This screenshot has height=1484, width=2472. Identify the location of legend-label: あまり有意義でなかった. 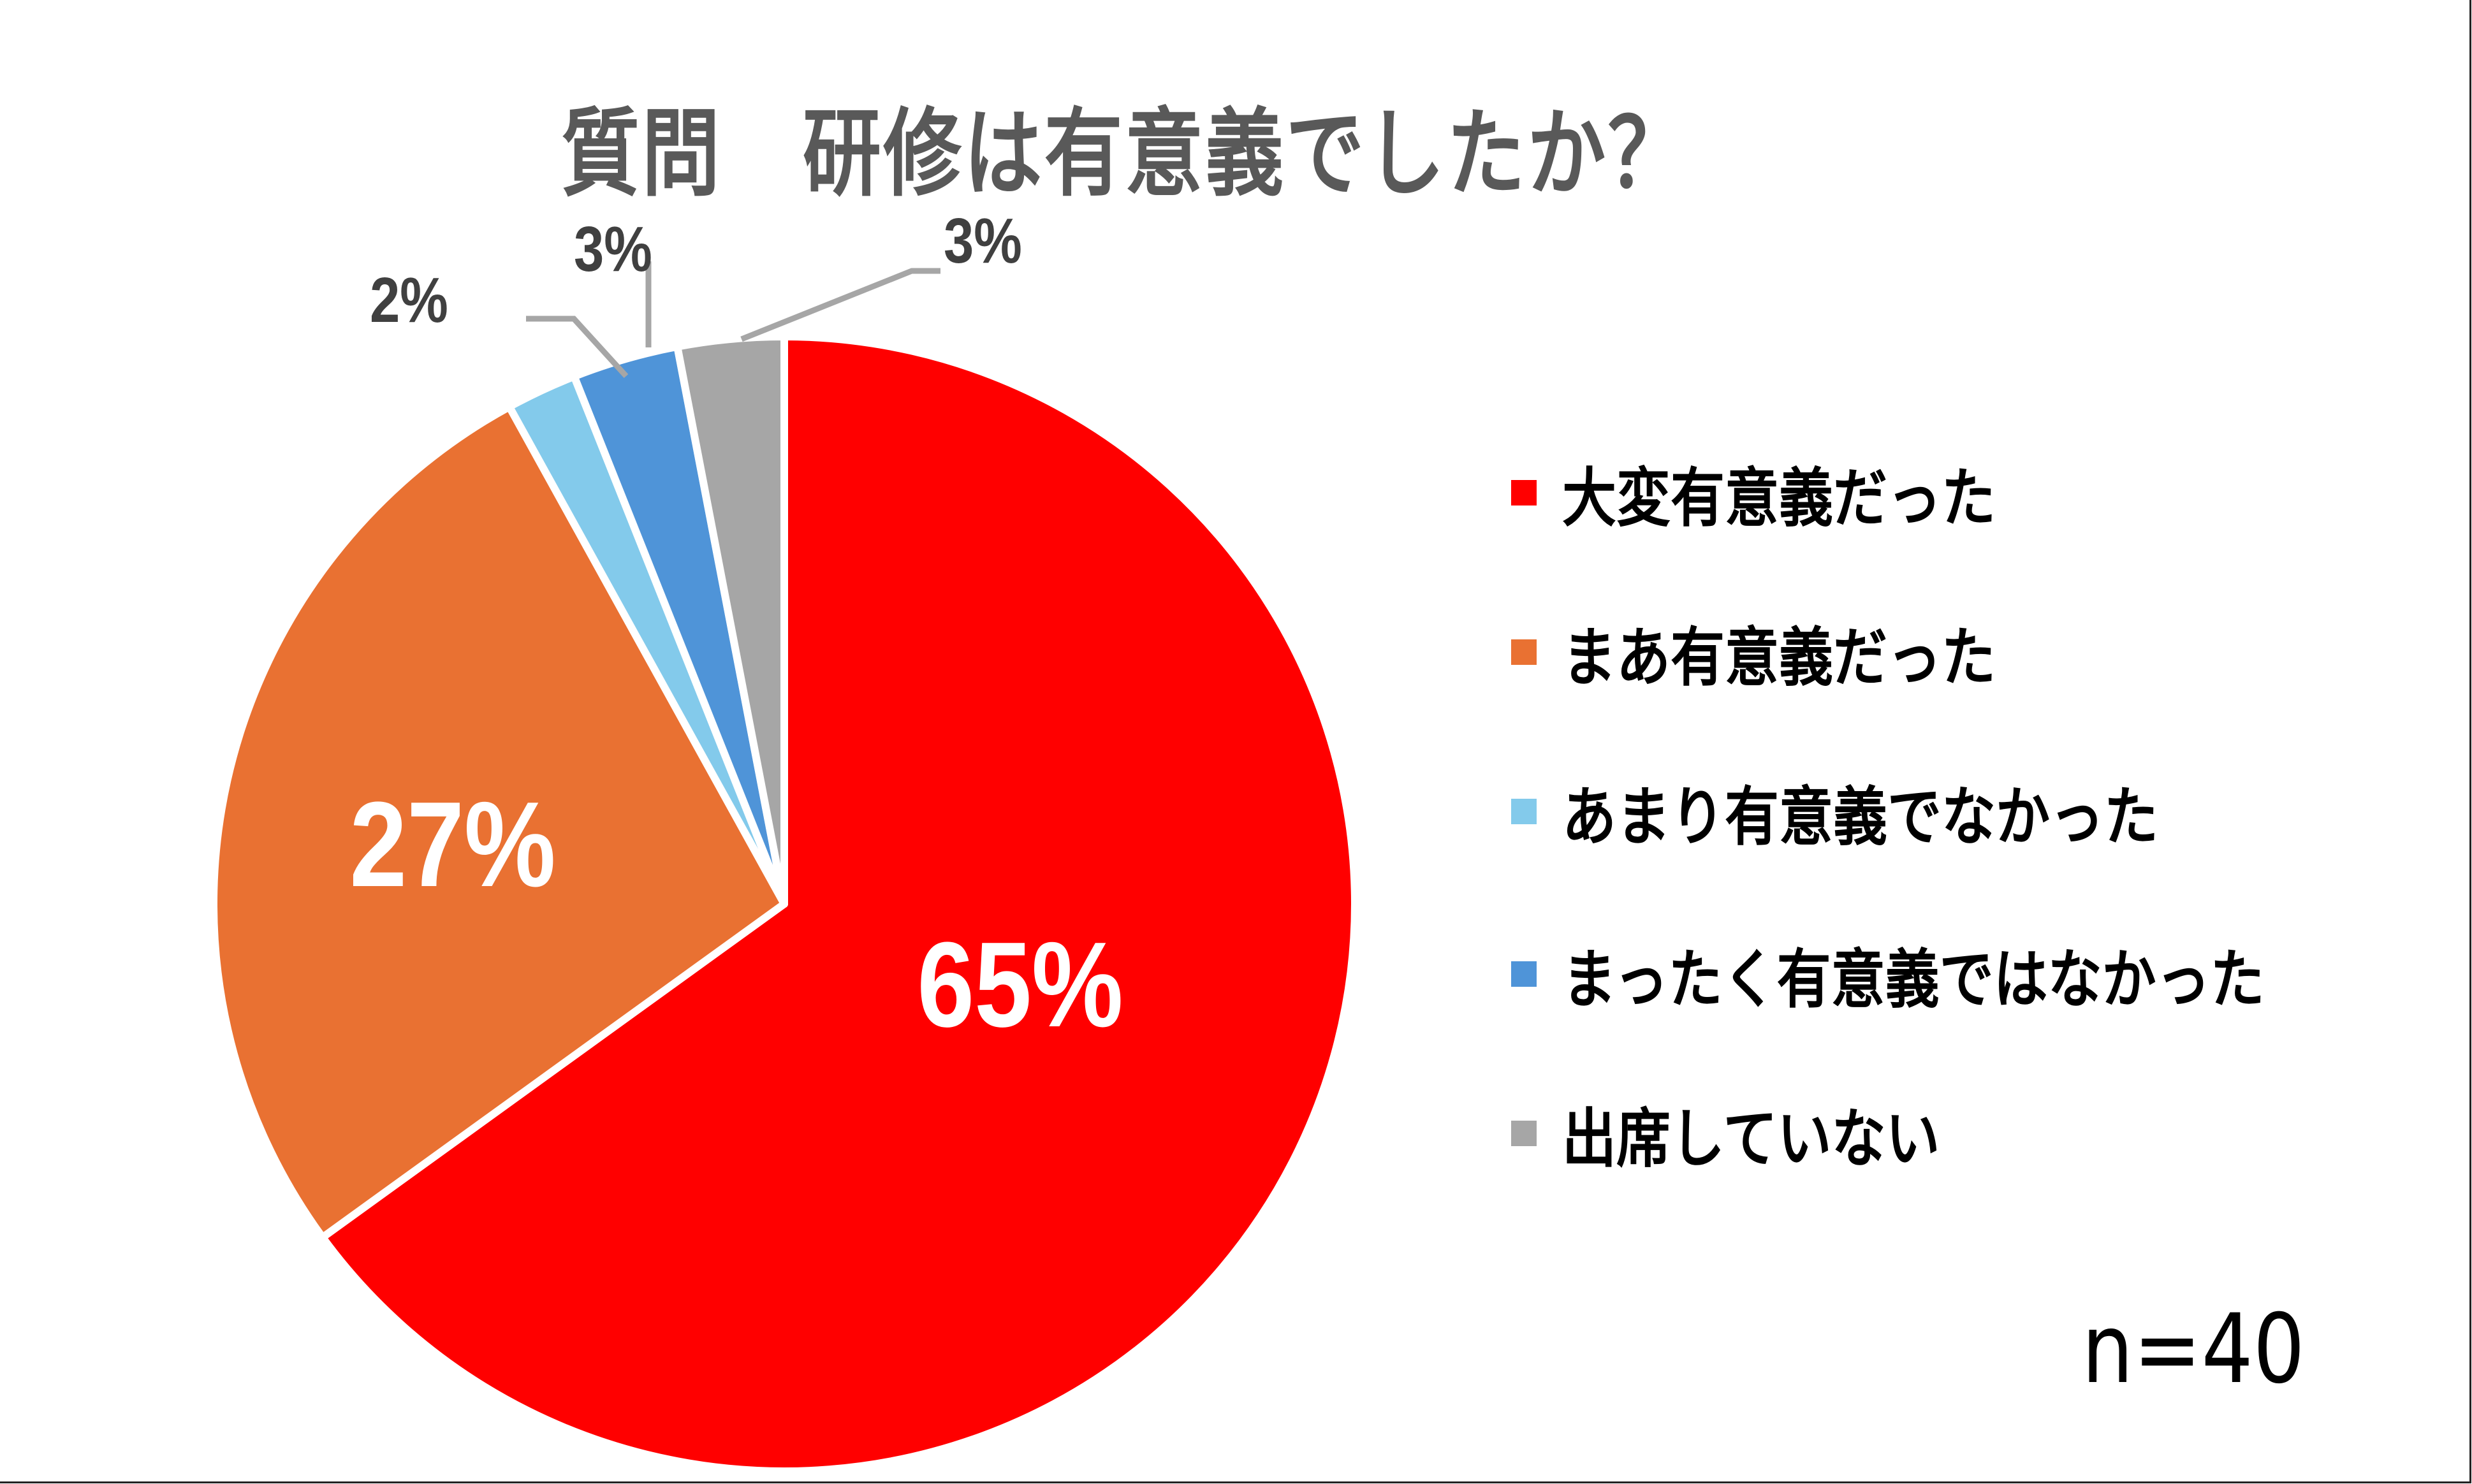
(1860, 817).